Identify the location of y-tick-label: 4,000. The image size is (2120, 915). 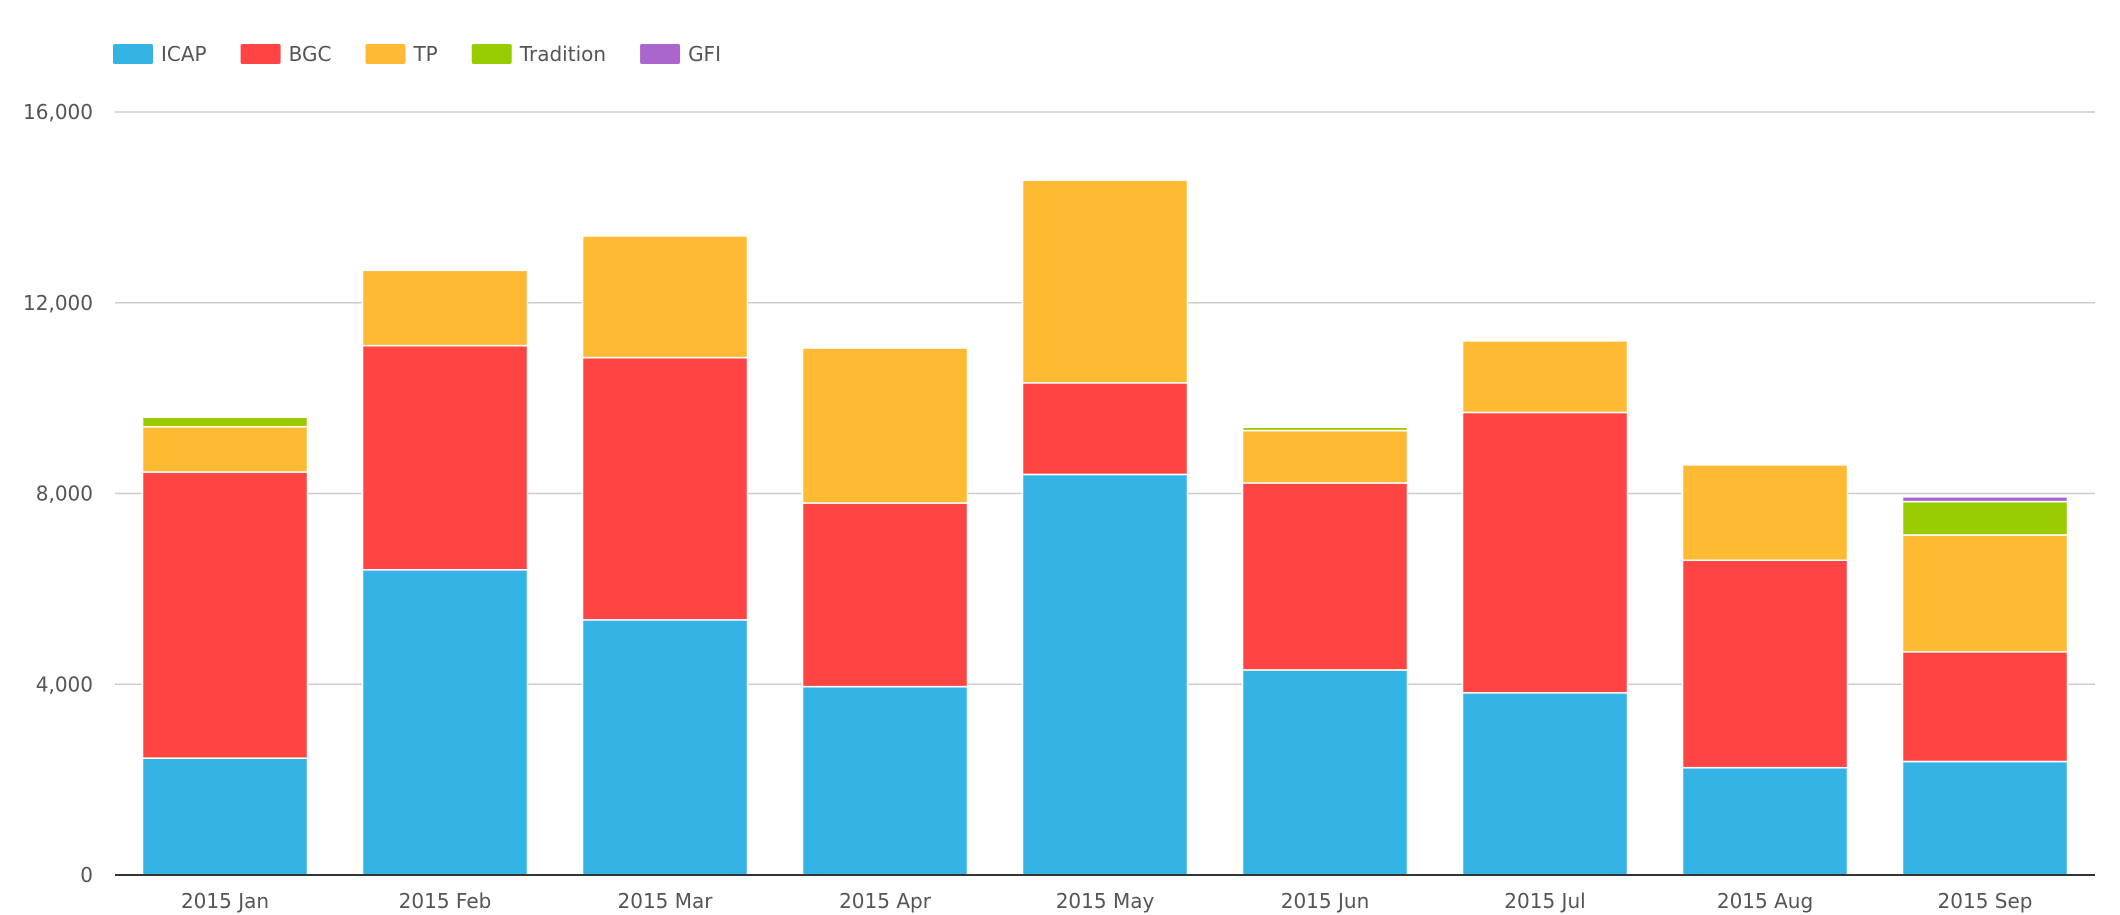
(64, 684).